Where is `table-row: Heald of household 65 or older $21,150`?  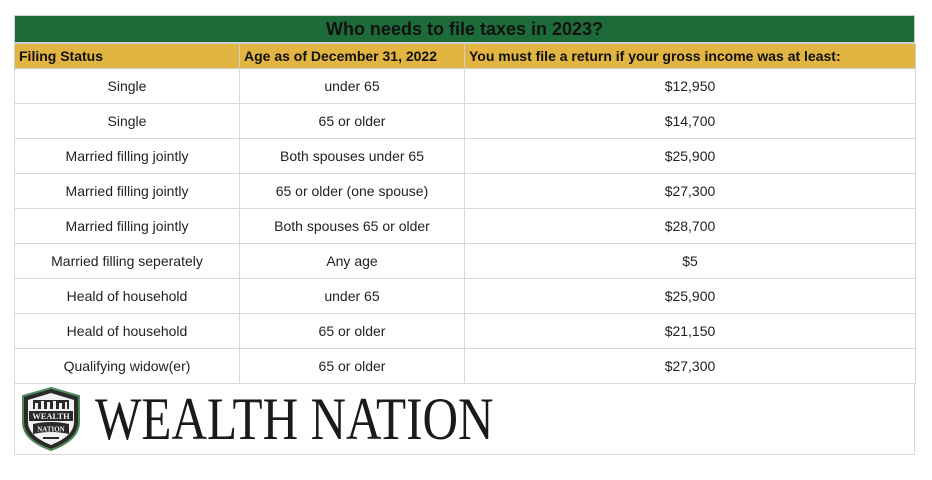
table-row: Heald of household 65 or older $21,150 is located at coordinates (465, 331).